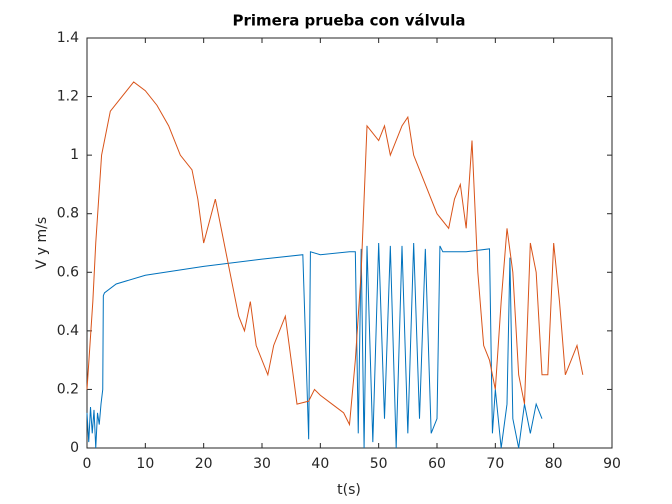 The height and width of the screenshot is (504, 672). I want to click on x-tick-label: 80, so click(554, 464).